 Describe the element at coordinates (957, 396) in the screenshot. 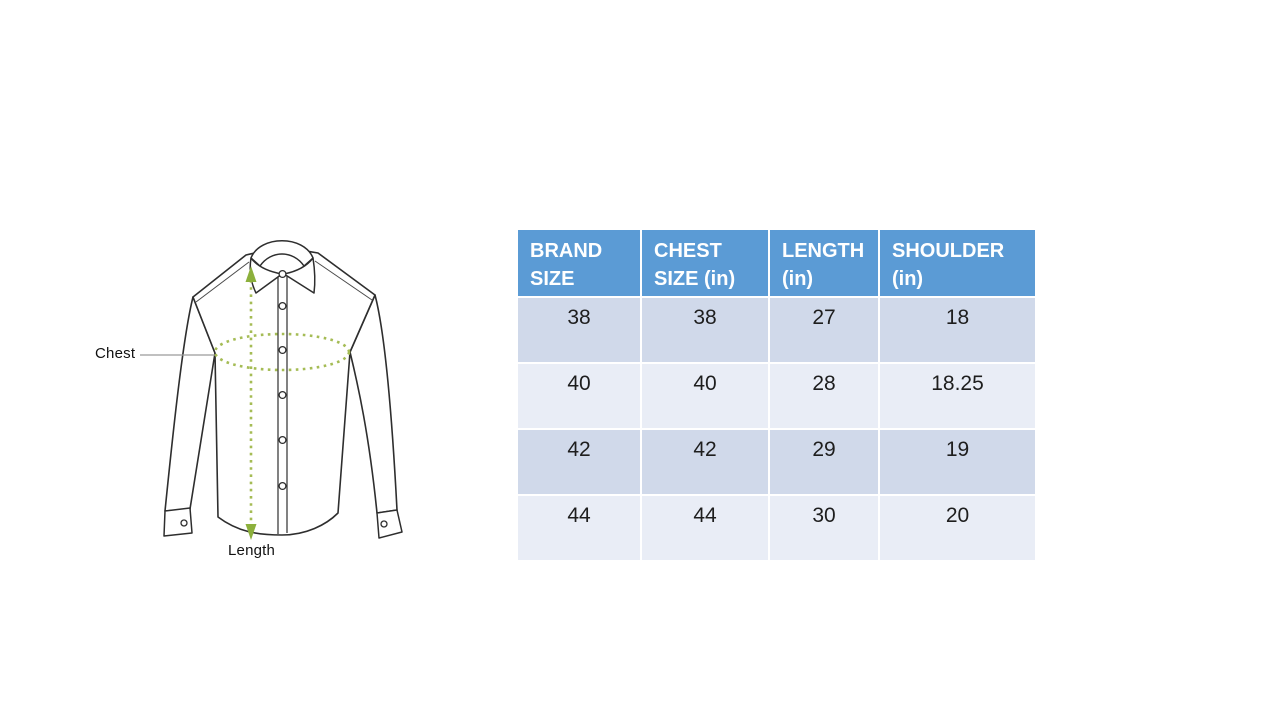

I see `table-cell: 18.25` at that location.